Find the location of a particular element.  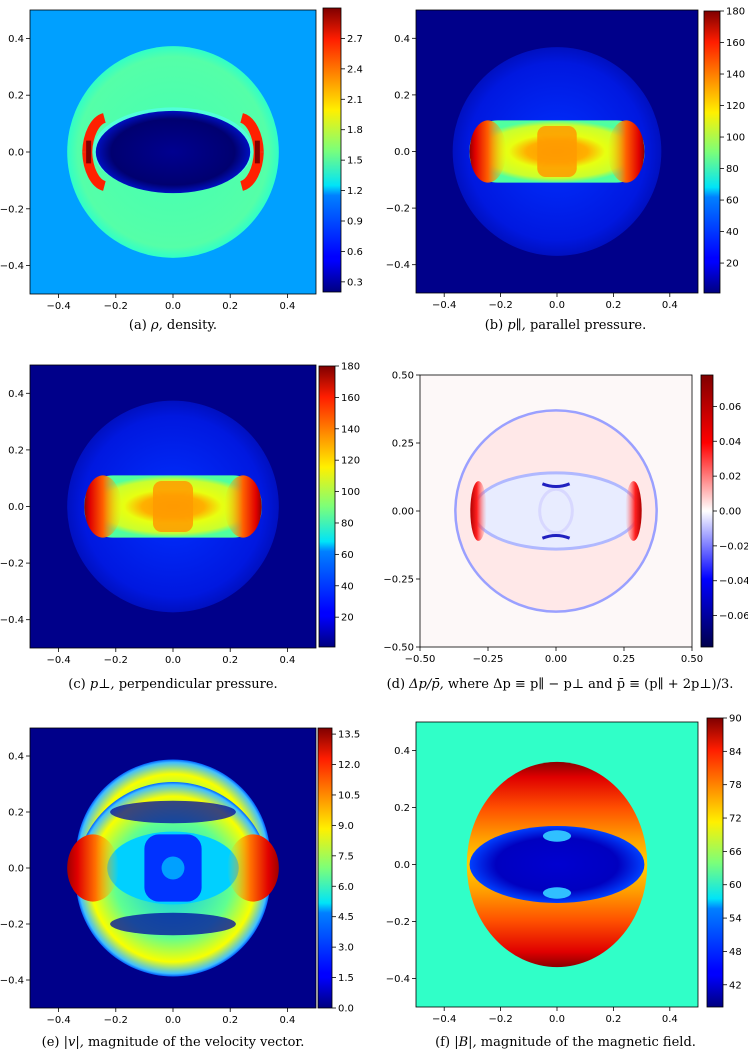

anisotropy-top-arc is located at coordinates (556, 485).